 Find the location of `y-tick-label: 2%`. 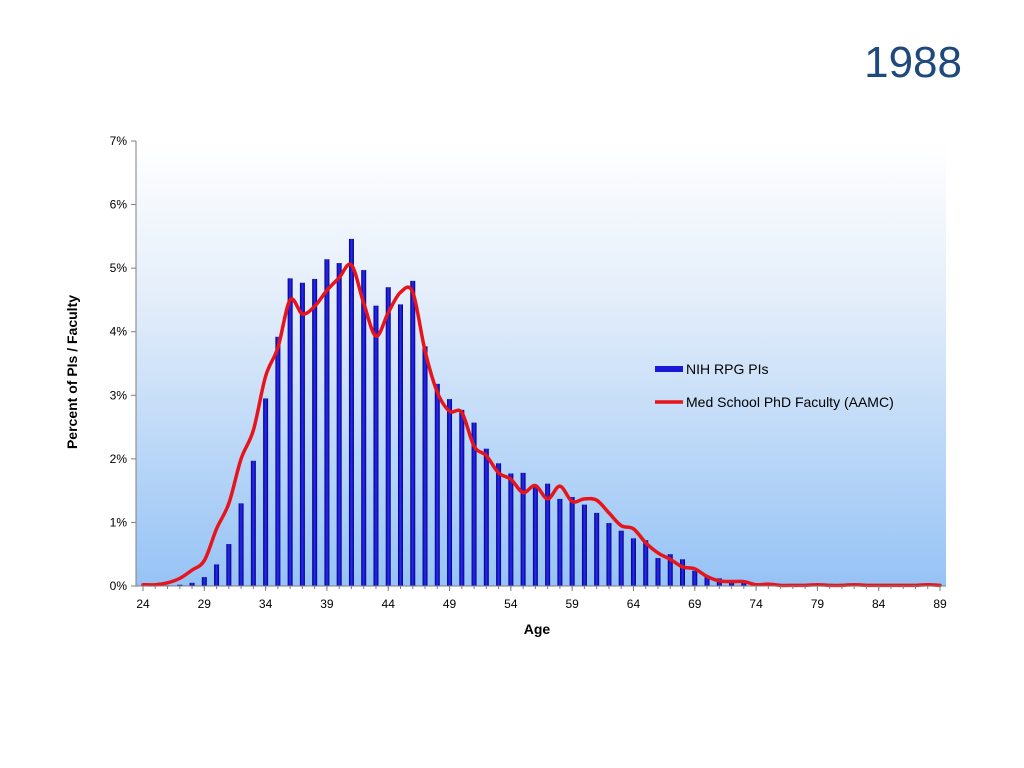

y-tick-label: 2% is located at coordinates (119, 459).